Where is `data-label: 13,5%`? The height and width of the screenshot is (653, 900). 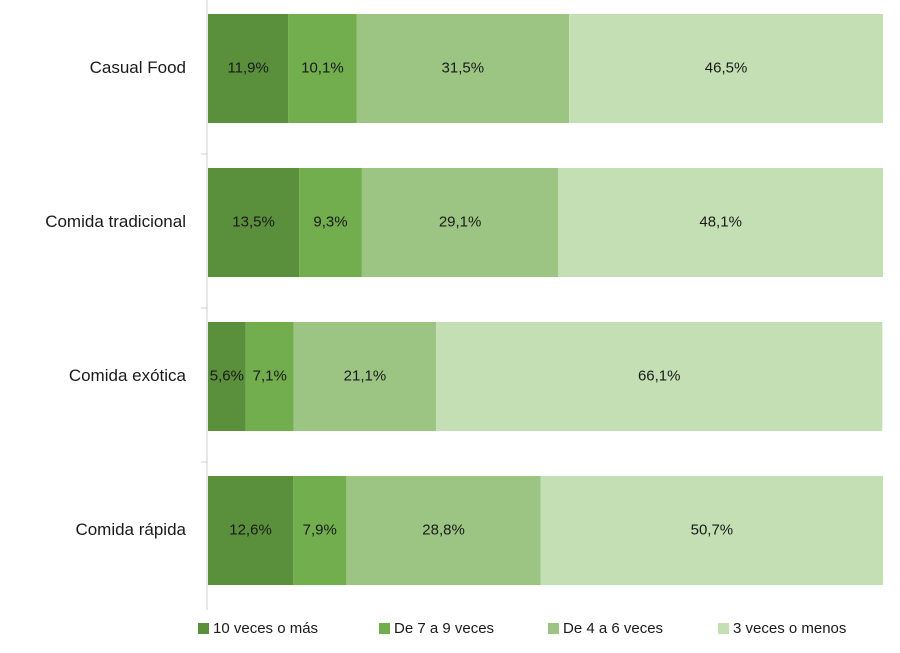 data-label: 13,5% is located at coordinates (253, 221).